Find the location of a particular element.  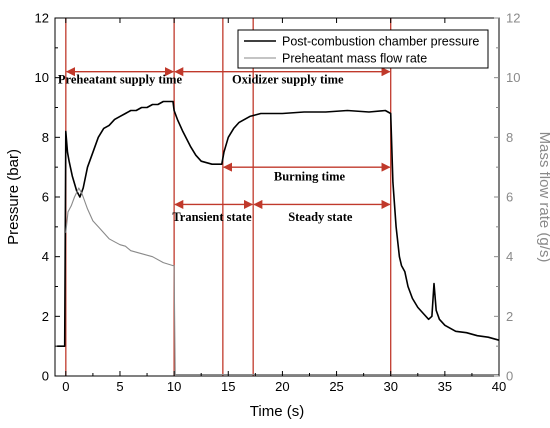

y-axis-title: Pressure (bar) is located at coordinates (13, 197).